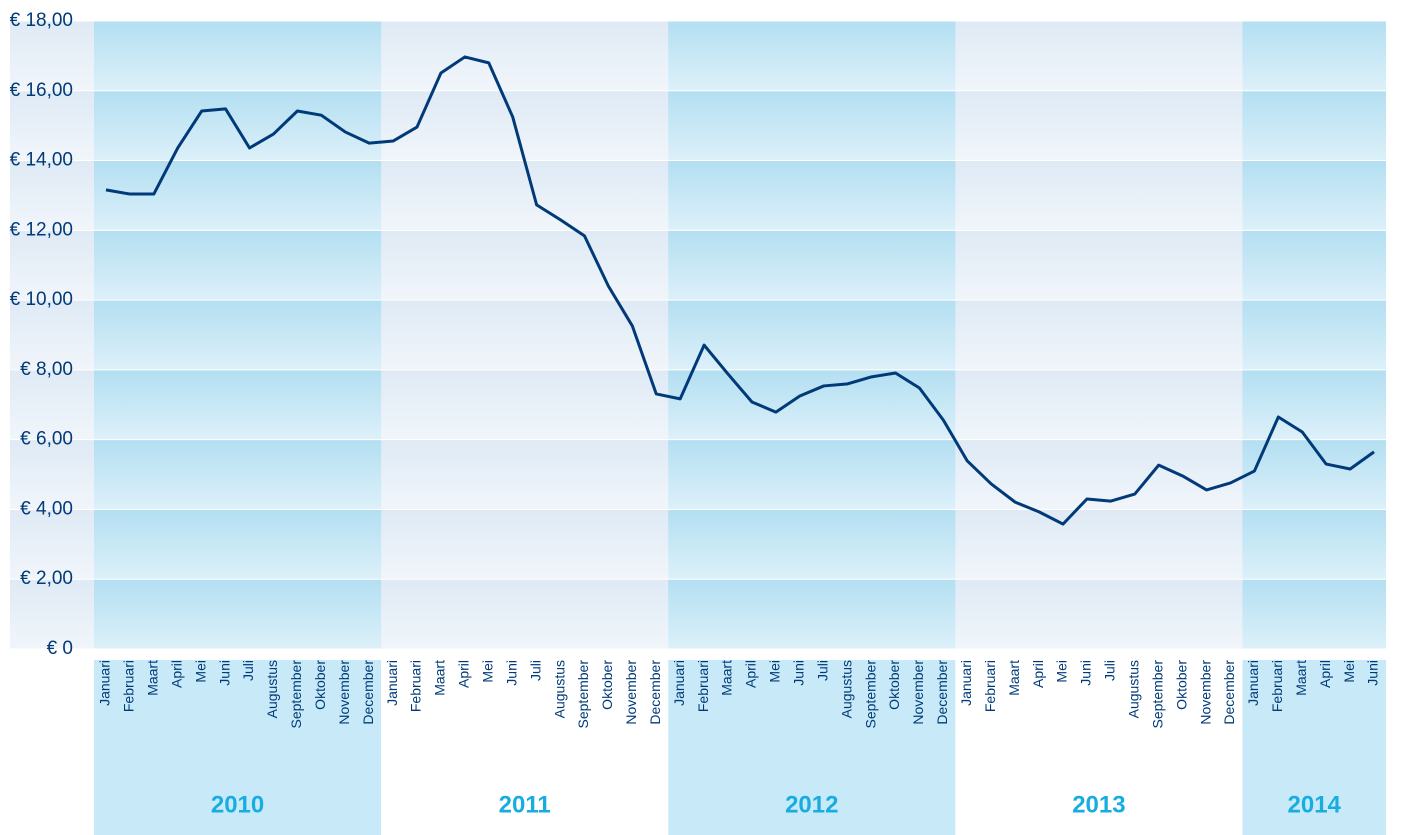 The height and width of the screenshot is (835, 1402). What do you see at coordinates (811, 804) in the screenshot?
I see `year-label: 2012` at bounding box center [811, 804].